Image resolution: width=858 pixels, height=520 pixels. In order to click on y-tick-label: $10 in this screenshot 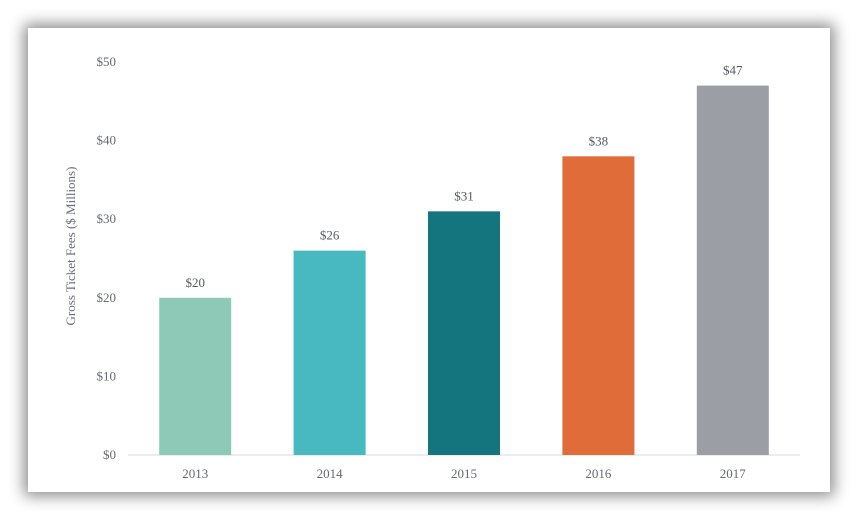, I will do `click(107, 375)`.